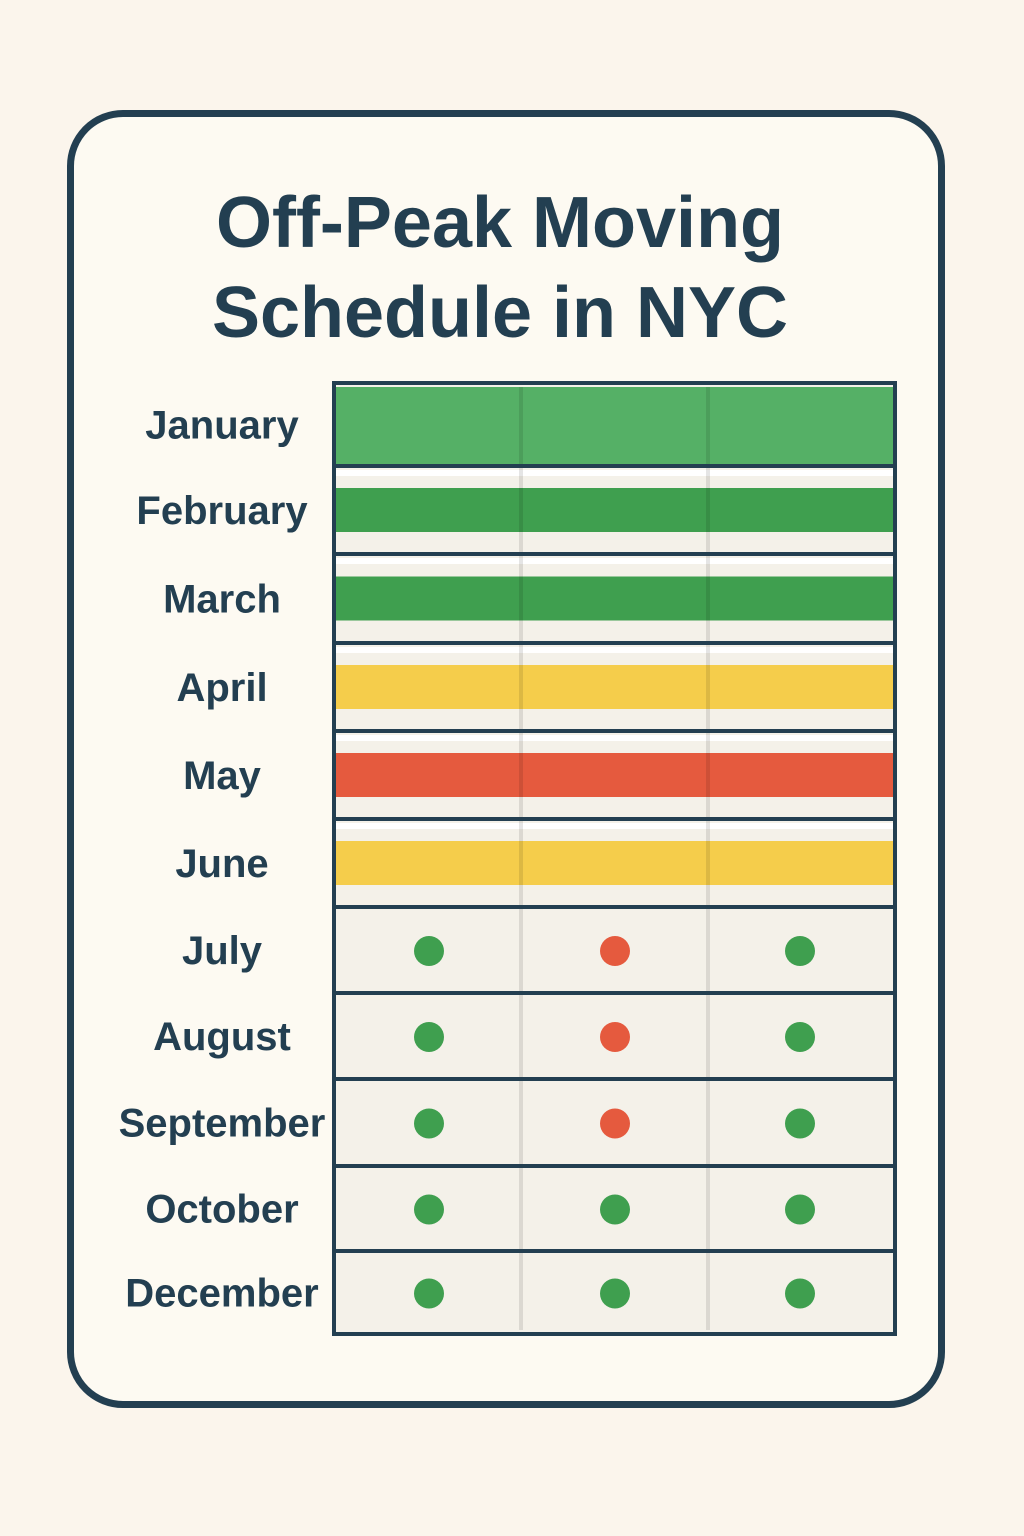  I want to click on month-label-june: June, so click(221, 864).